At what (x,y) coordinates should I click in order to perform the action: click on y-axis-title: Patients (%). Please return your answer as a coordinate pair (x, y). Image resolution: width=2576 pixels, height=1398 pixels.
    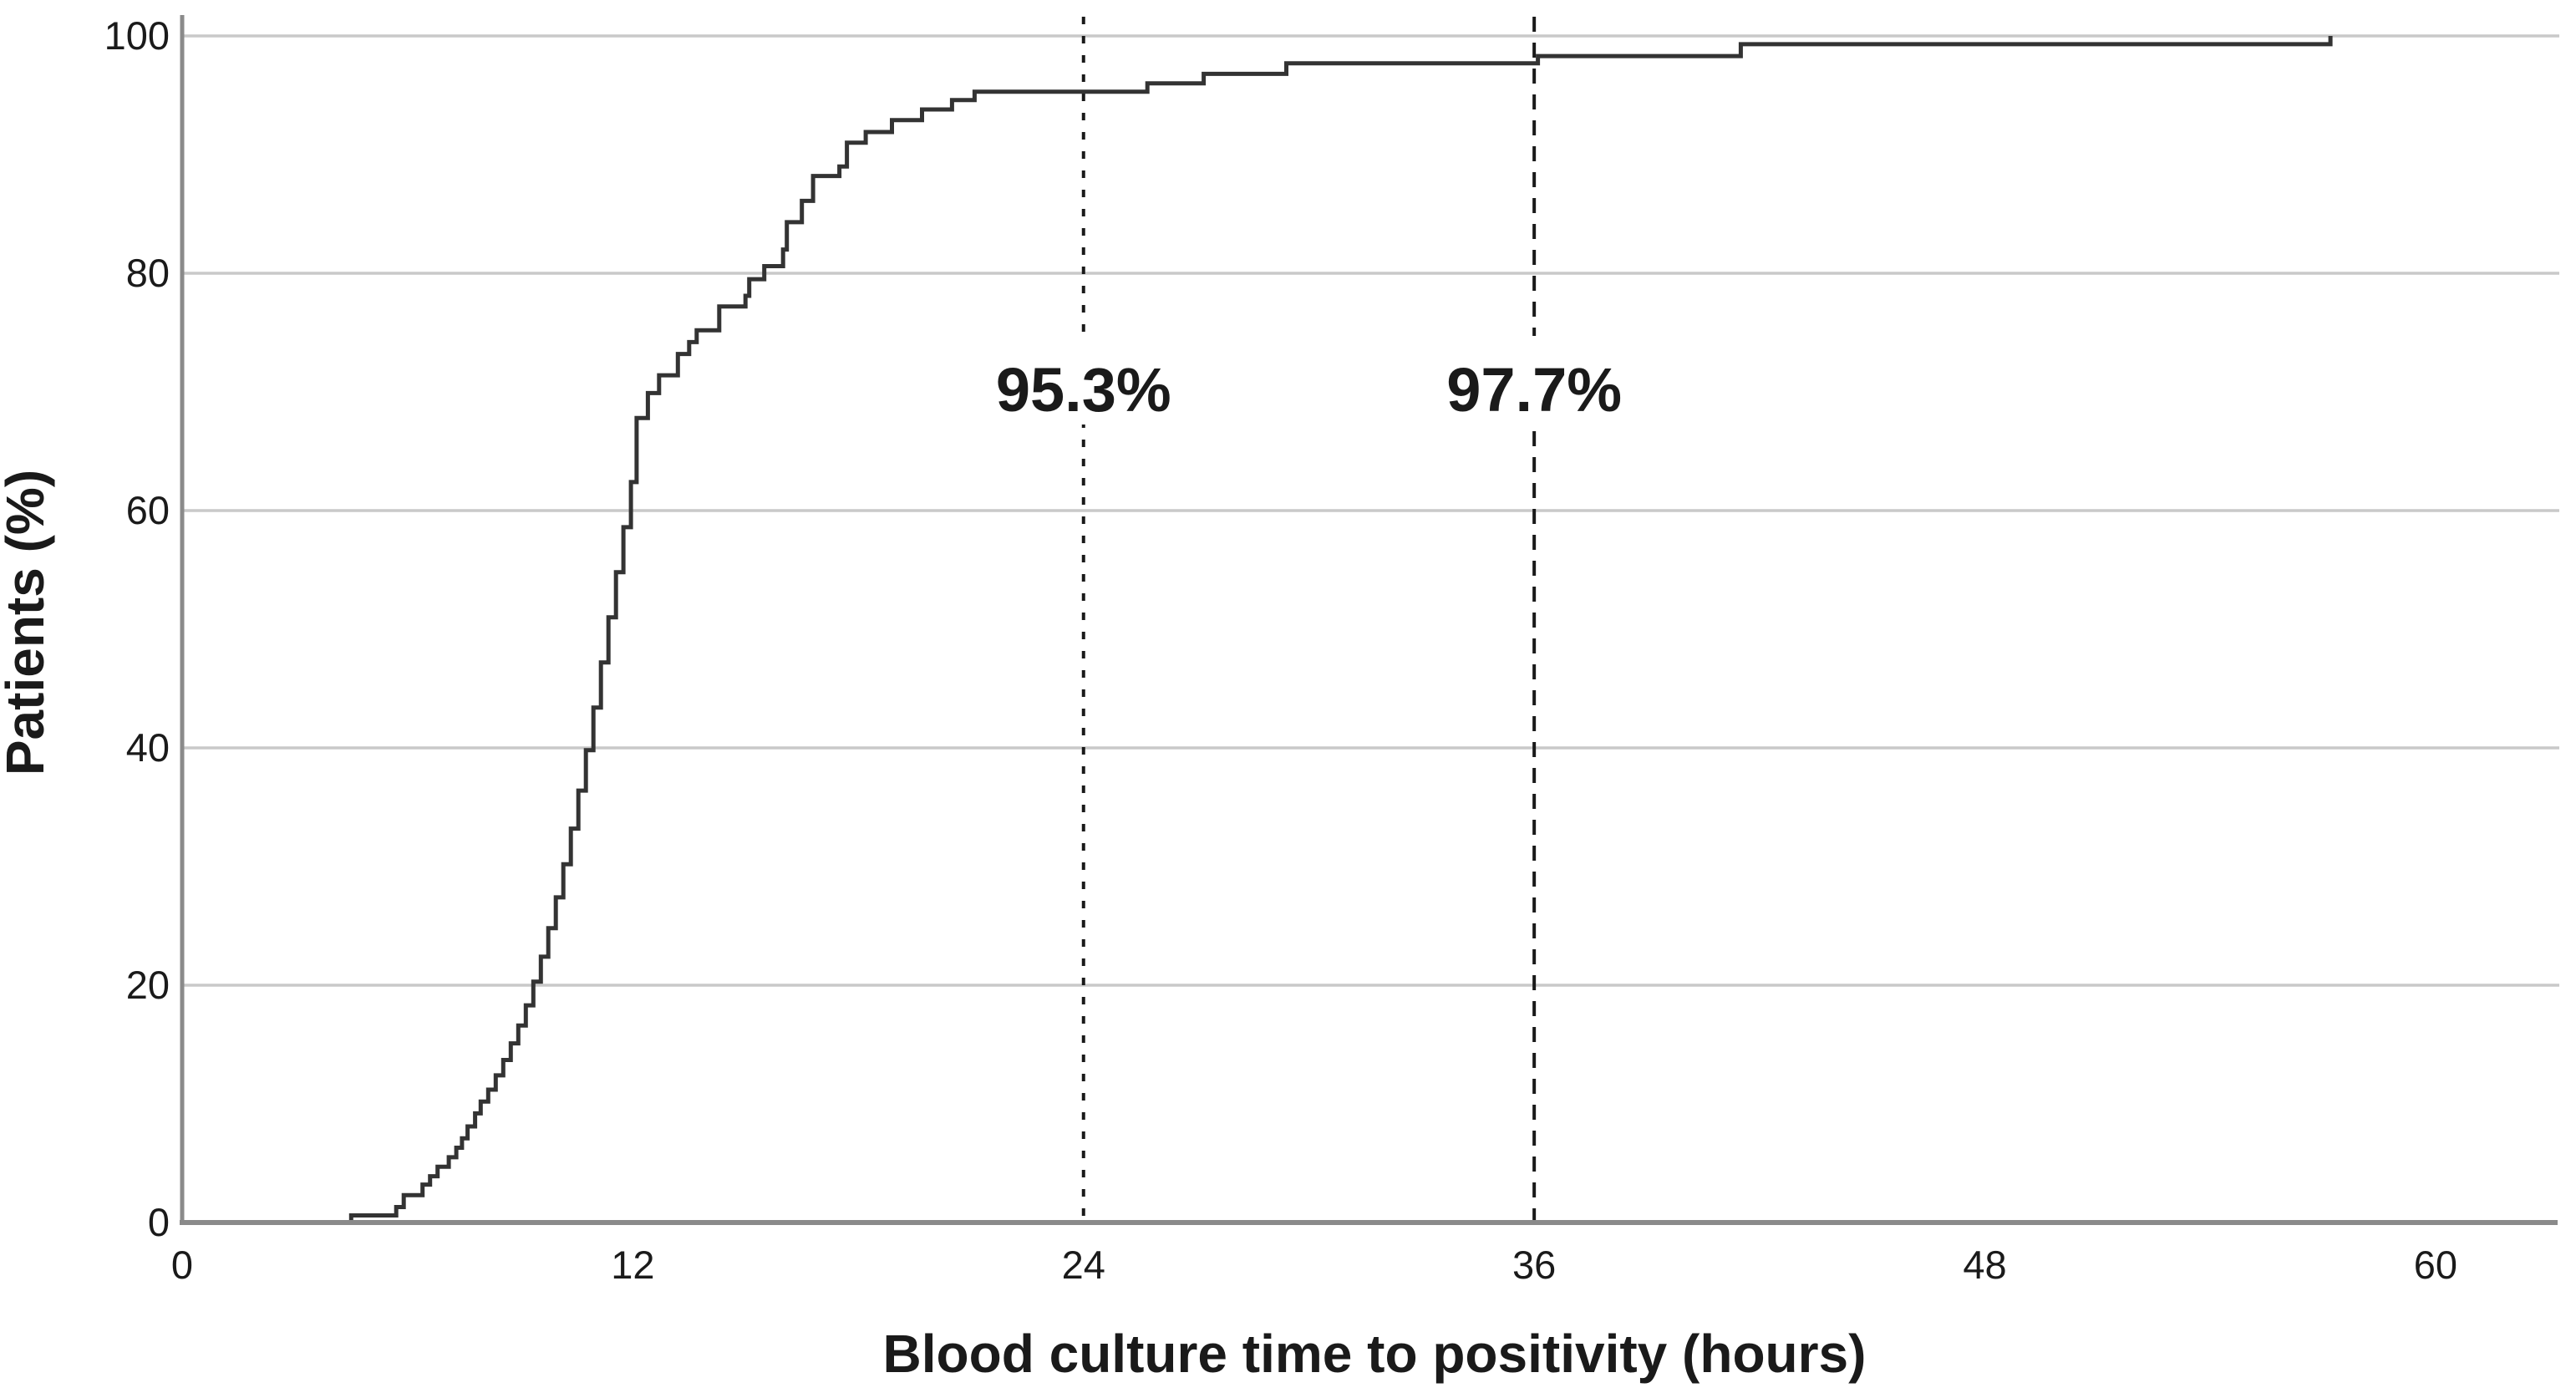
    Looking at the image, I should click on (27, 622).